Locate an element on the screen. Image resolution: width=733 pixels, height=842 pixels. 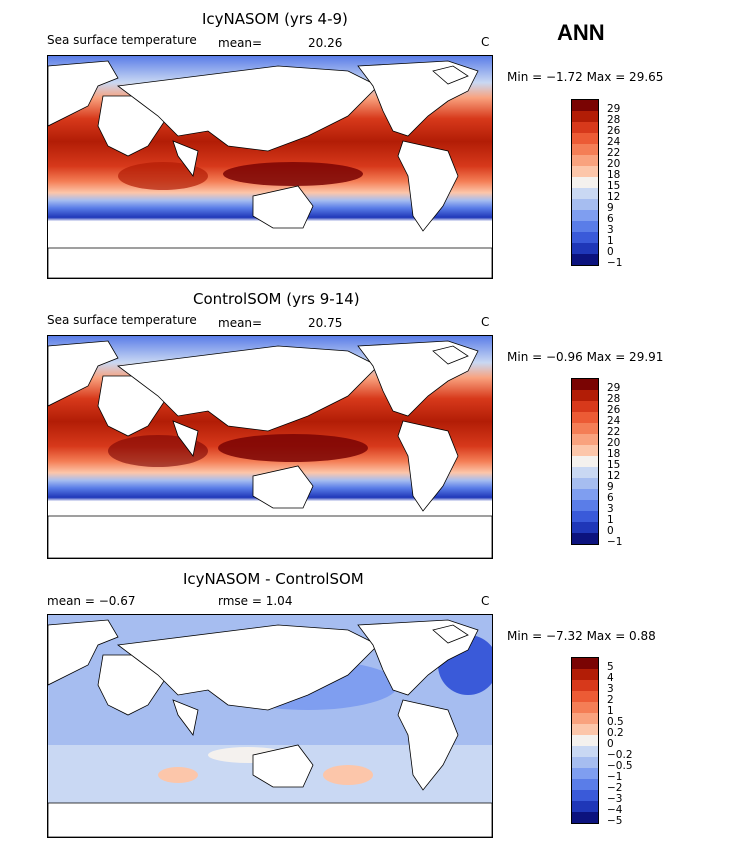
panel2-colorbar is located at coordinates (585, 461).